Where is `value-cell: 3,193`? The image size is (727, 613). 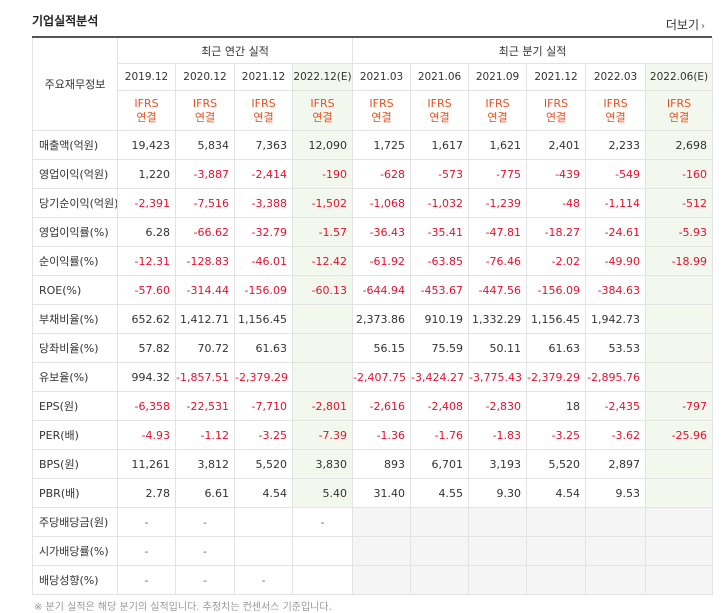
value-cell: 3,193 is located at coordinates (498, 464).